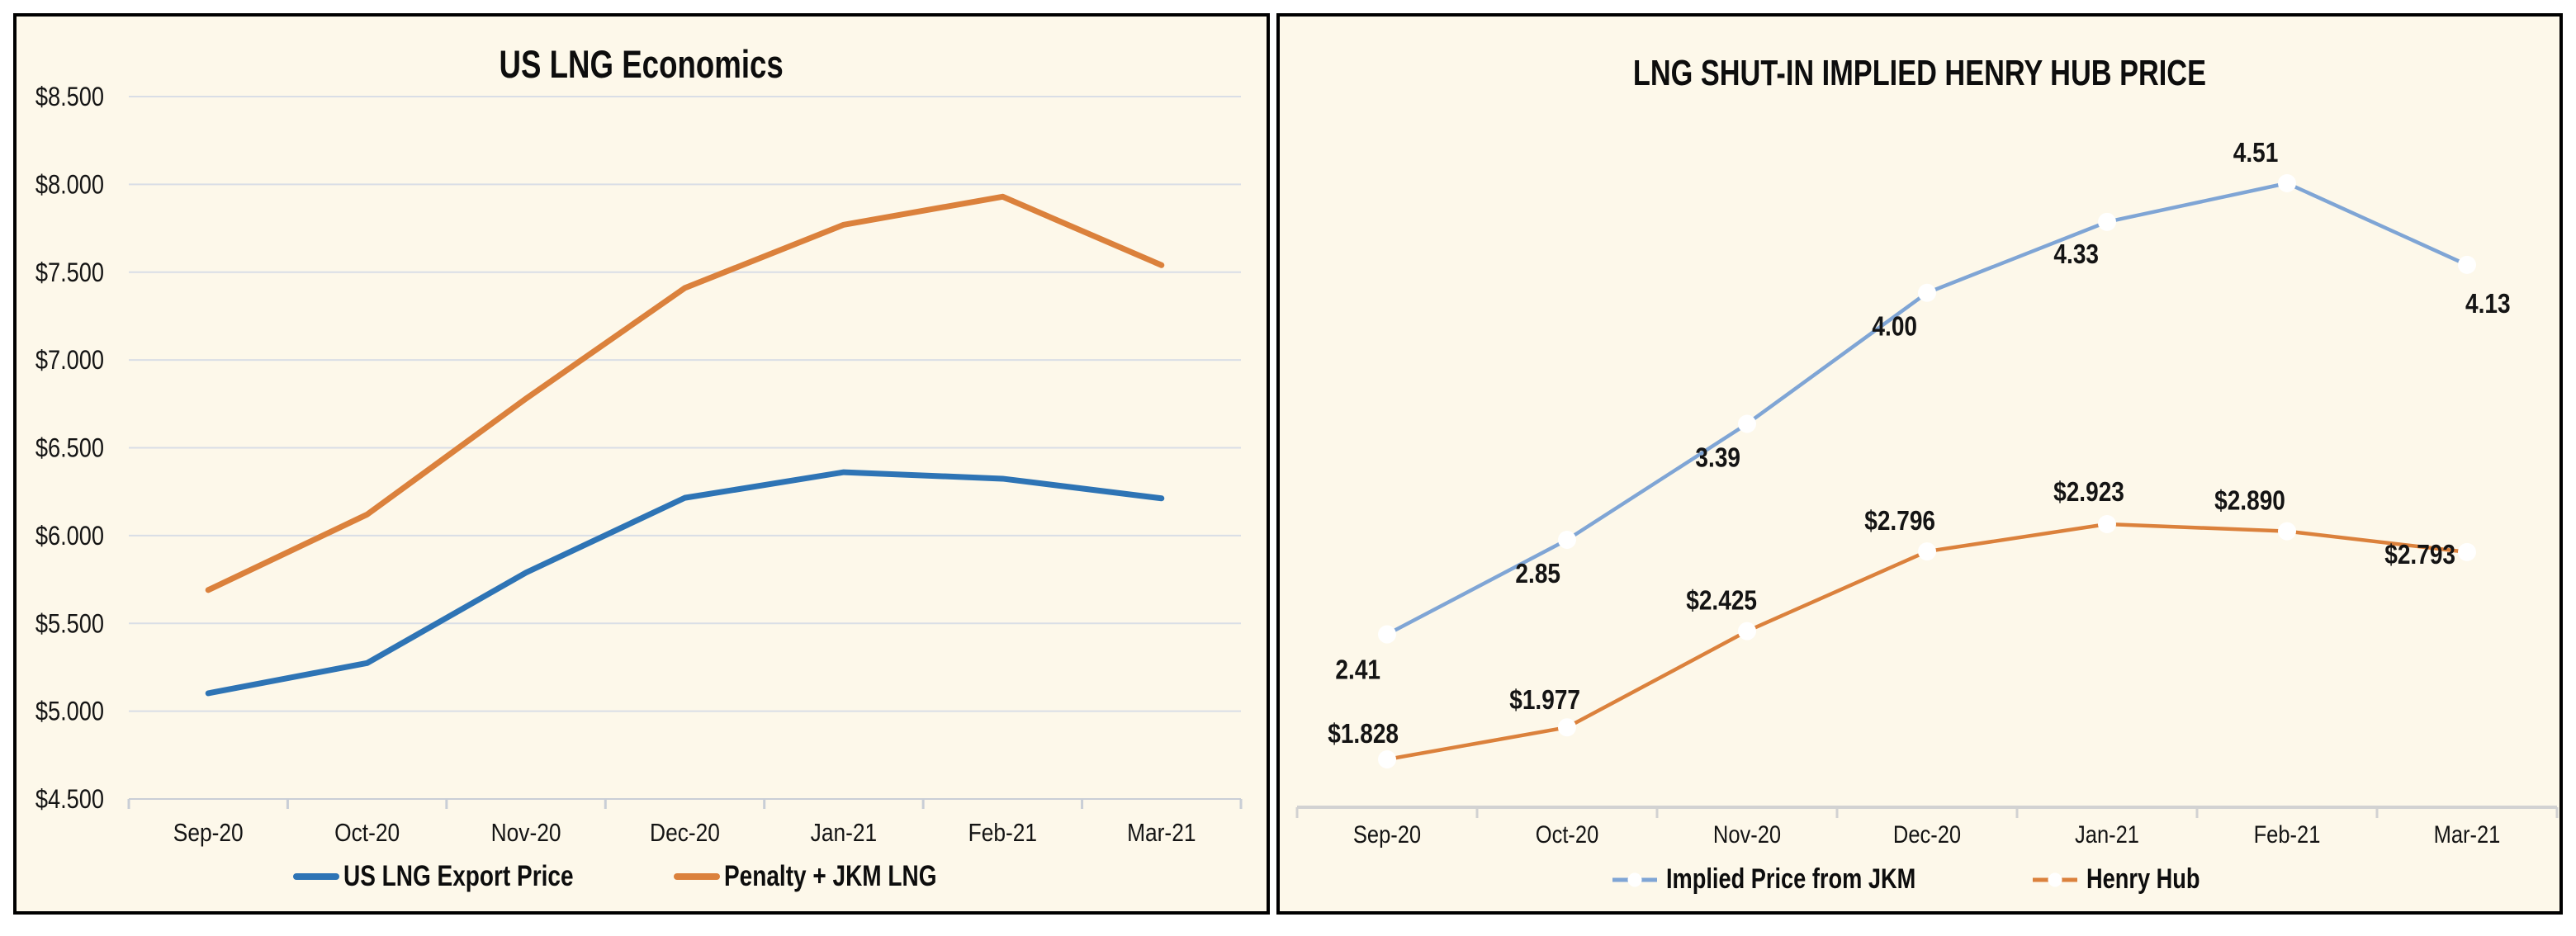 Image resolution: width=2576 pixels, height=936 pixels. Describe the element at coordinates (70, 624) in the screenshot. I see `y-axis-tick-label: $5.500` at that location.